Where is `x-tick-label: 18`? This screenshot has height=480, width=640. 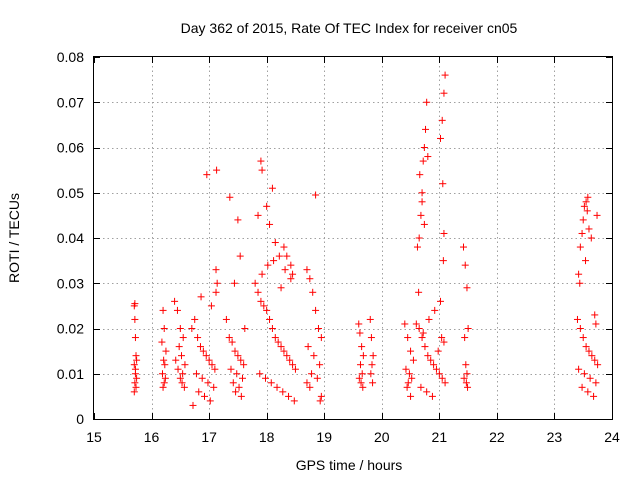 x-tick-label: 18 is located at coordinates (267, 437).